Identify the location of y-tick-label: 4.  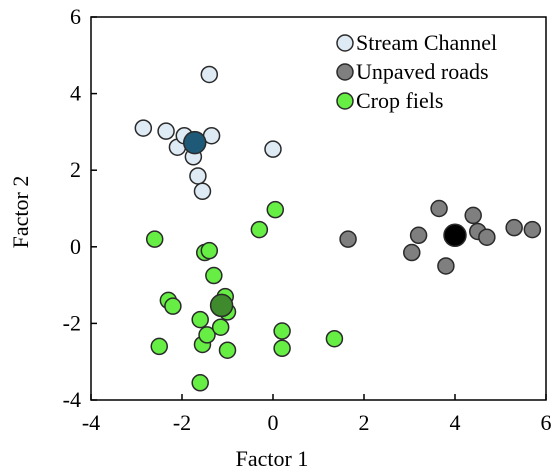
(75, 93).